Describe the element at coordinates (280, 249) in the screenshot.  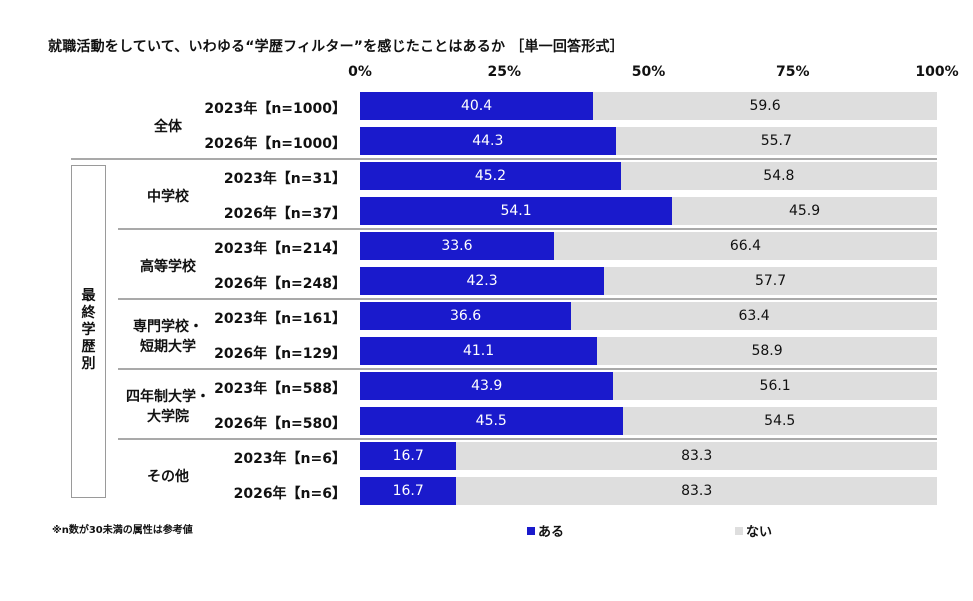
I see `row-label: 2023年【n=214】` at that location.